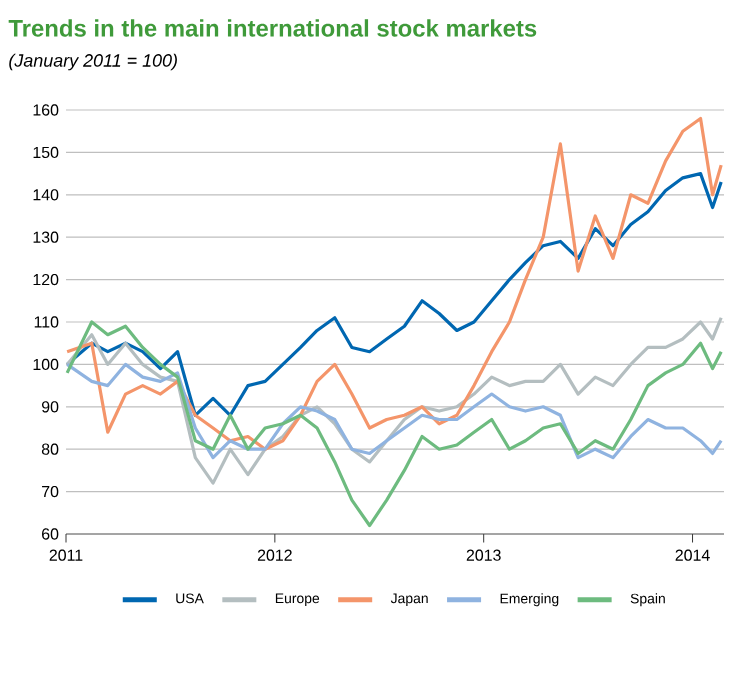 The width and height of the screenshot is (744, 676). I want to click on chart-title: Trends in the main international stock markets, so click(272, 28).